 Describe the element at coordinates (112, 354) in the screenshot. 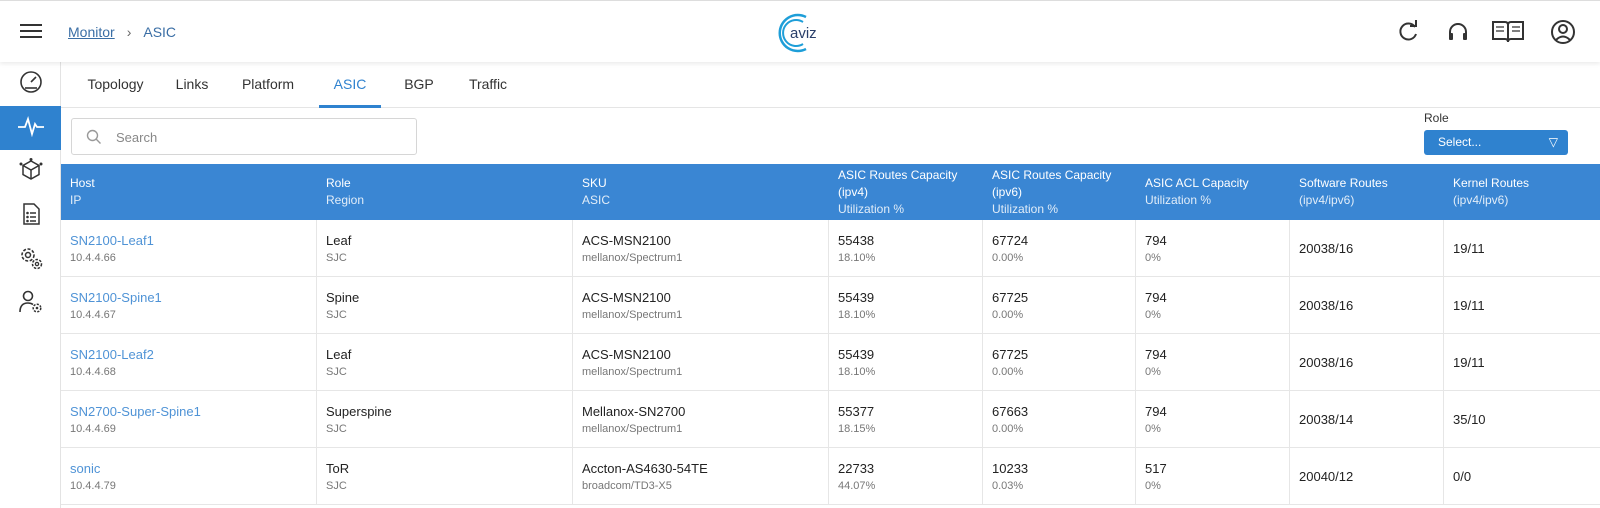

I see `host-link: SN2100-Leaf2` at that location.